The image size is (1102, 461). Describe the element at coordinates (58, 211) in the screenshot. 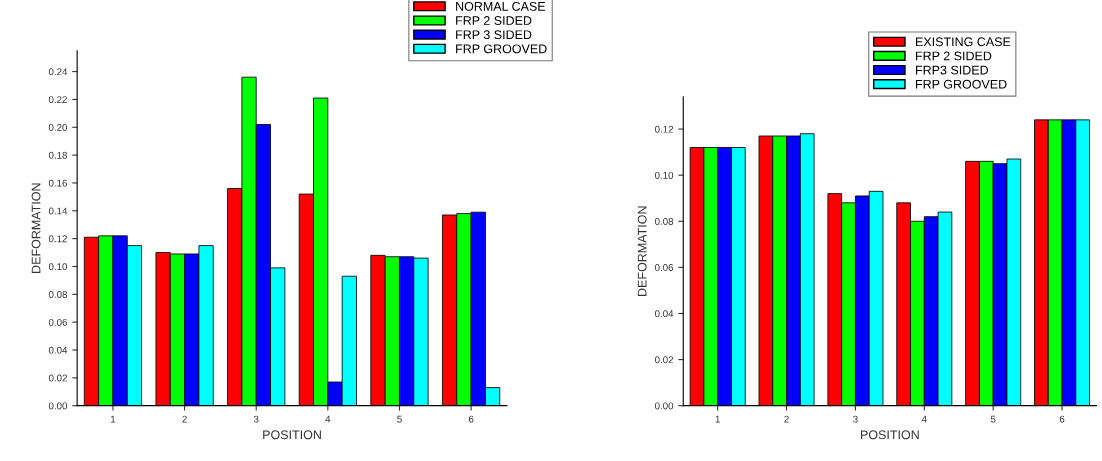

I see `y-tick-label: 0.14` at that location.